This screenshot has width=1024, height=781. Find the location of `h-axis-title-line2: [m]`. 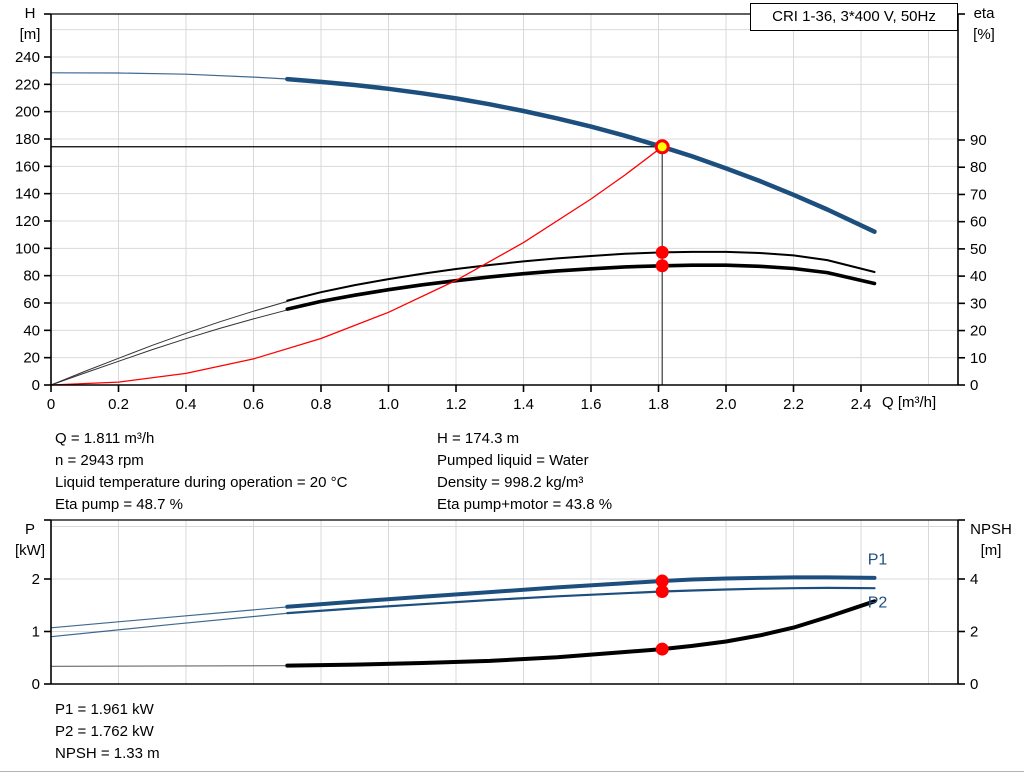

h-axis-title-line2: [m] is located at coordinates (30, 34).